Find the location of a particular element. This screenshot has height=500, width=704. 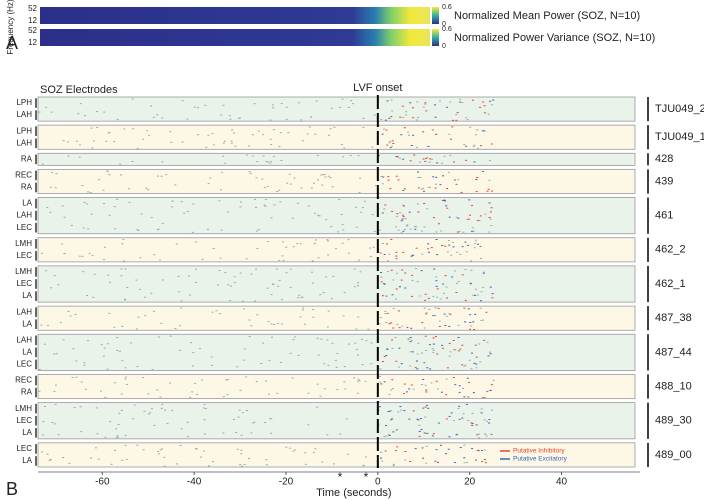

electrode-label: REC is located at coordinates (23, 380).